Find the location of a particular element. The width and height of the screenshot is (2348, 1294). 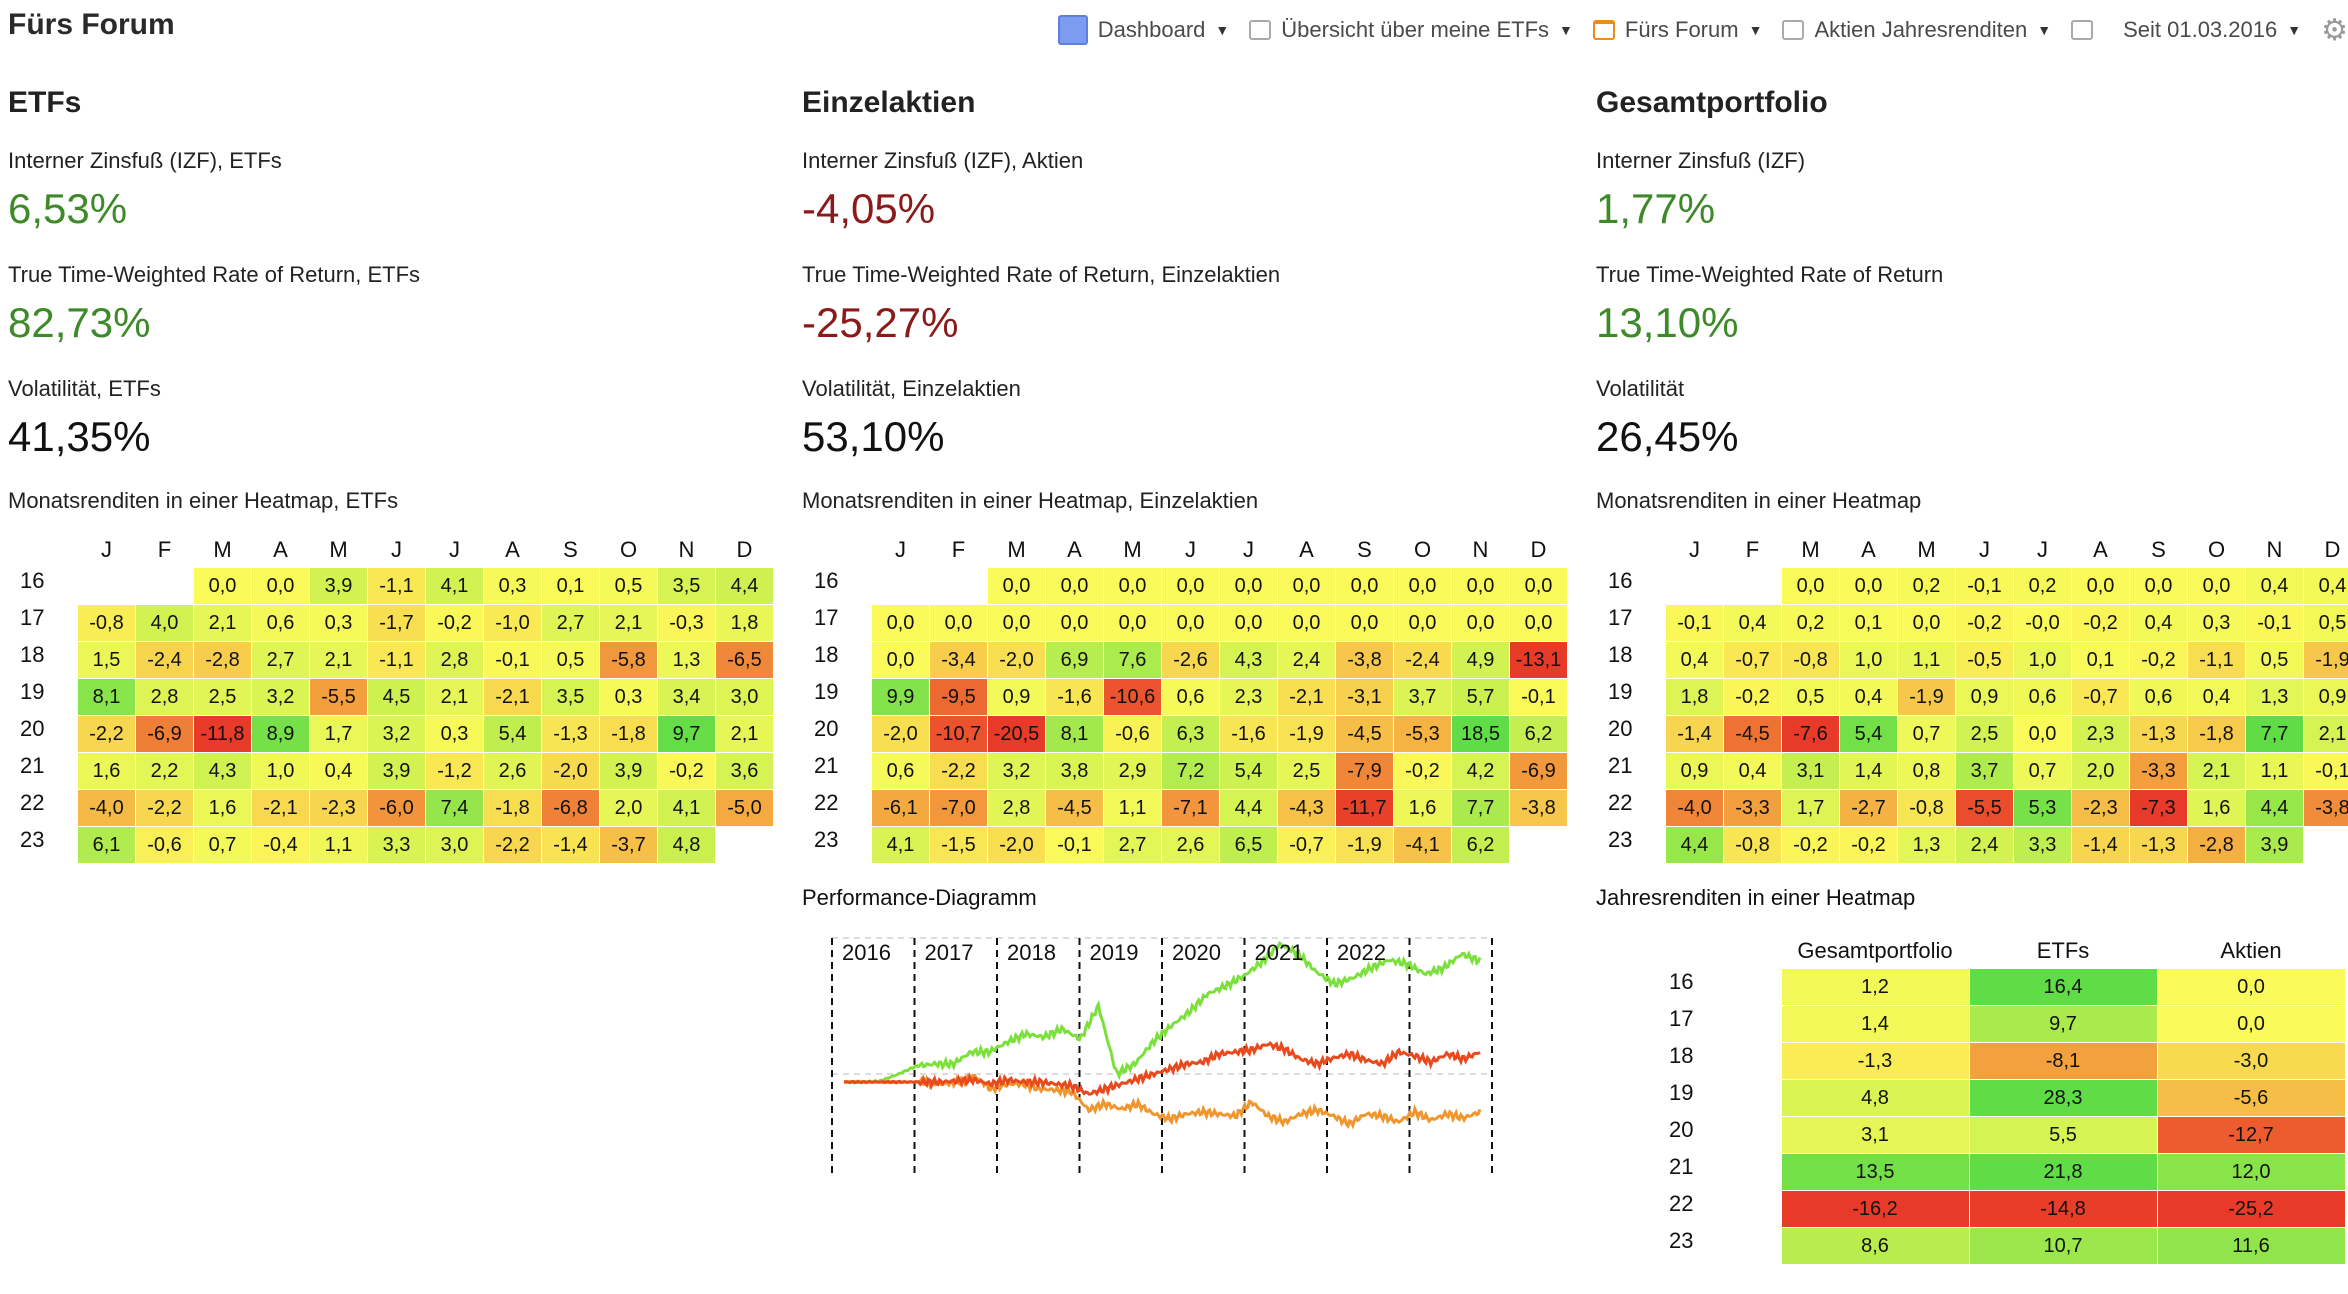

settings-button: ⚙ is located at coordinates (2334, 30).